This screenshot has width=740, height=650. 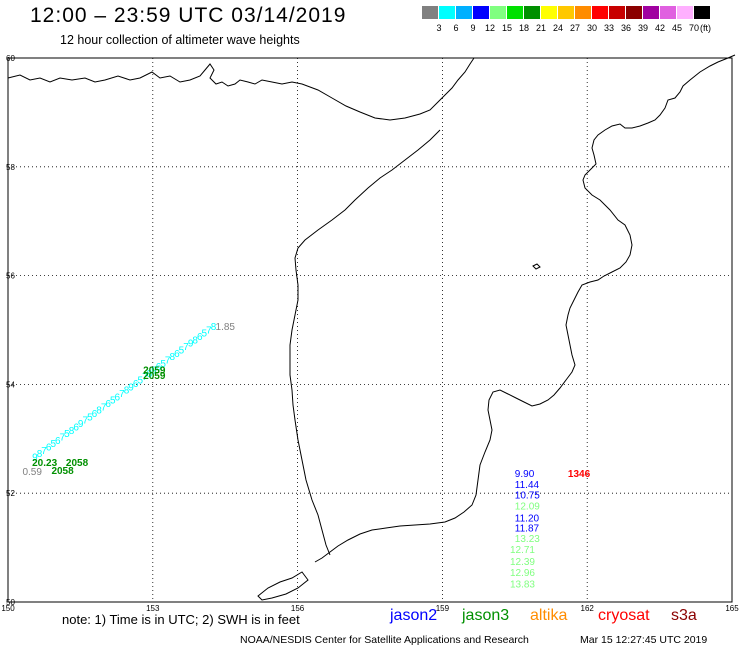 What do you see at coordinates (732, 608) in the screenshot?
I see `longitude-tick-label: 165` at bounding box center [732, 608].